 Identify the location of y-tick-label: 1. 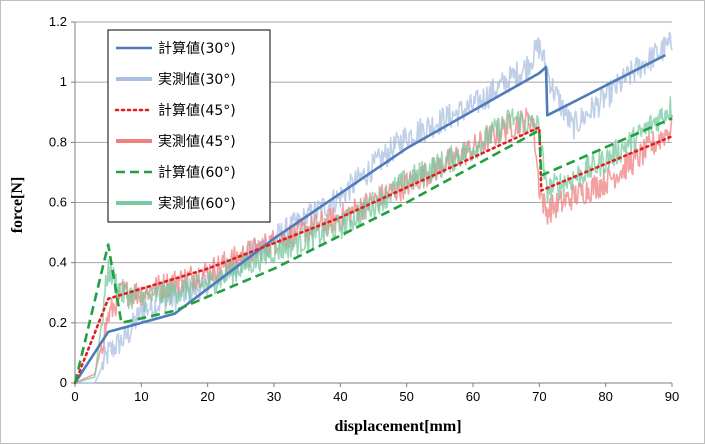
(63, 81).